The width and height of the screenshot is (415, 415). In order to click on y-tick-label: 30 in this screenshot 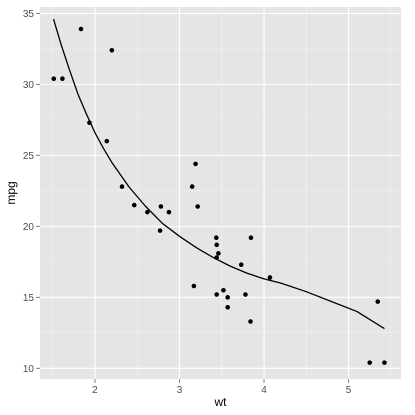, I will do `click(29, 85)`.